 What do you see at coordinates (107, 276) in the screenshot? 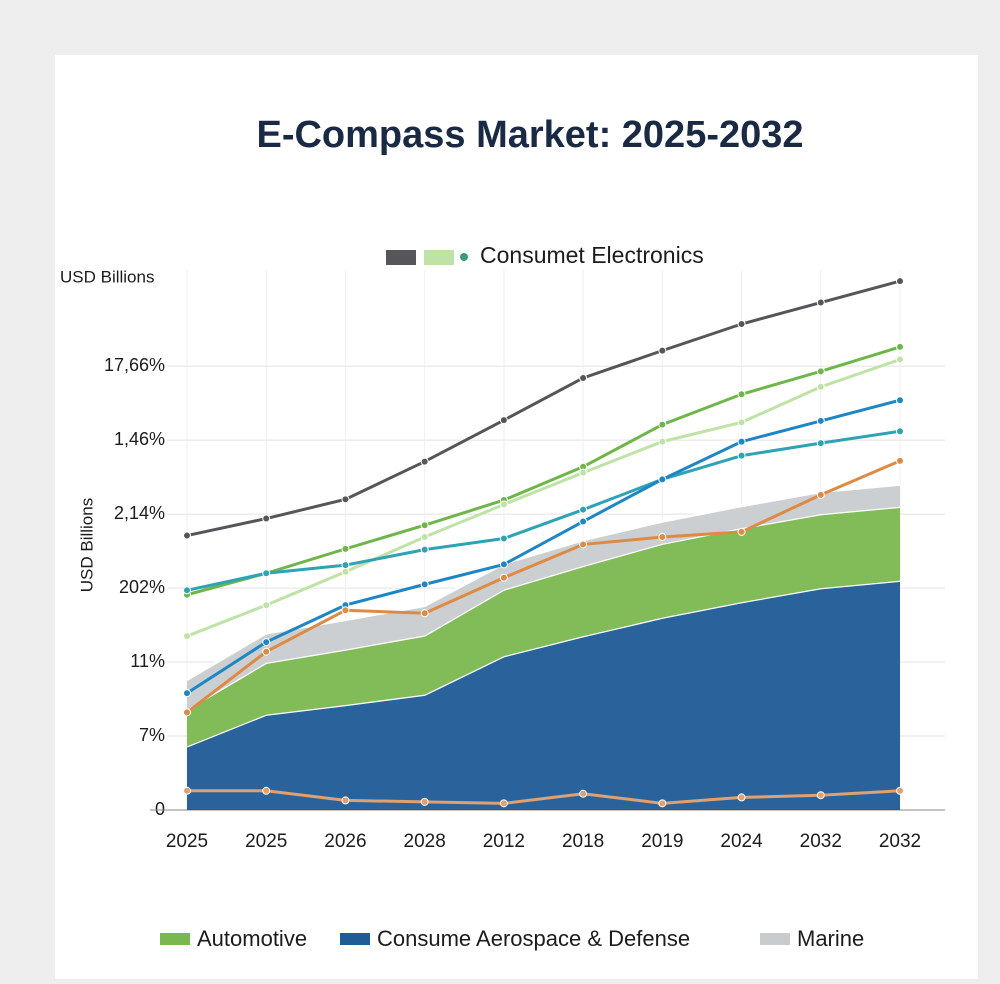
I see `y-unit: USD Billions` at bounding box center [107, 276].